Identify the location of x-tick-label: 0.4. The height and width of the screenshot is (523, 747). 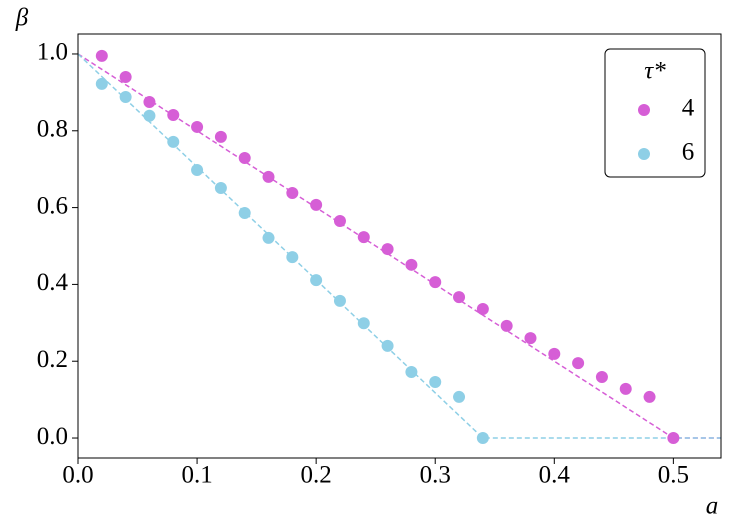
(555, 475).